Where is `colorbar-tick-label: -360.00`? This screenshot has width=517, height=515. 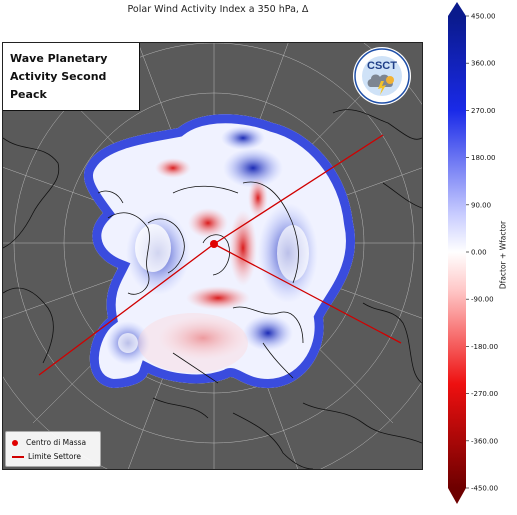
colorbar-tick-label: -360.00 is located at coordinates (484, 441).